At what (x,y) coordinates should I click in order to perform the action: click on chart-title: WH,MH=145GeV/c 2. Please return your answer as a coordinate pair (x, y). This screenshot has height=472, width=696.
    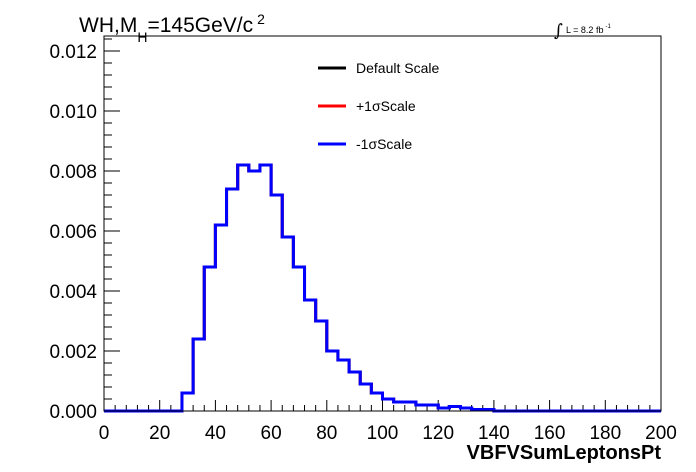
    Looking at the image, I should click on (172, 28).